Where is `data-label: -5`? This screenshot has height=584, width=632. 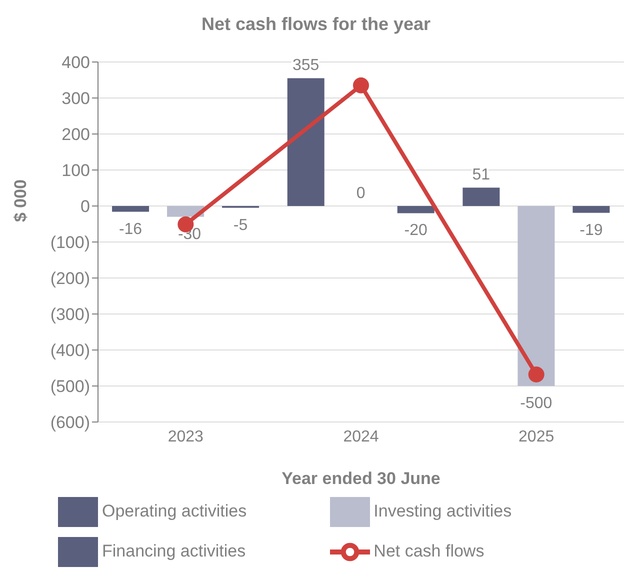 data-label: -5 is located at coordinates (240, 225).